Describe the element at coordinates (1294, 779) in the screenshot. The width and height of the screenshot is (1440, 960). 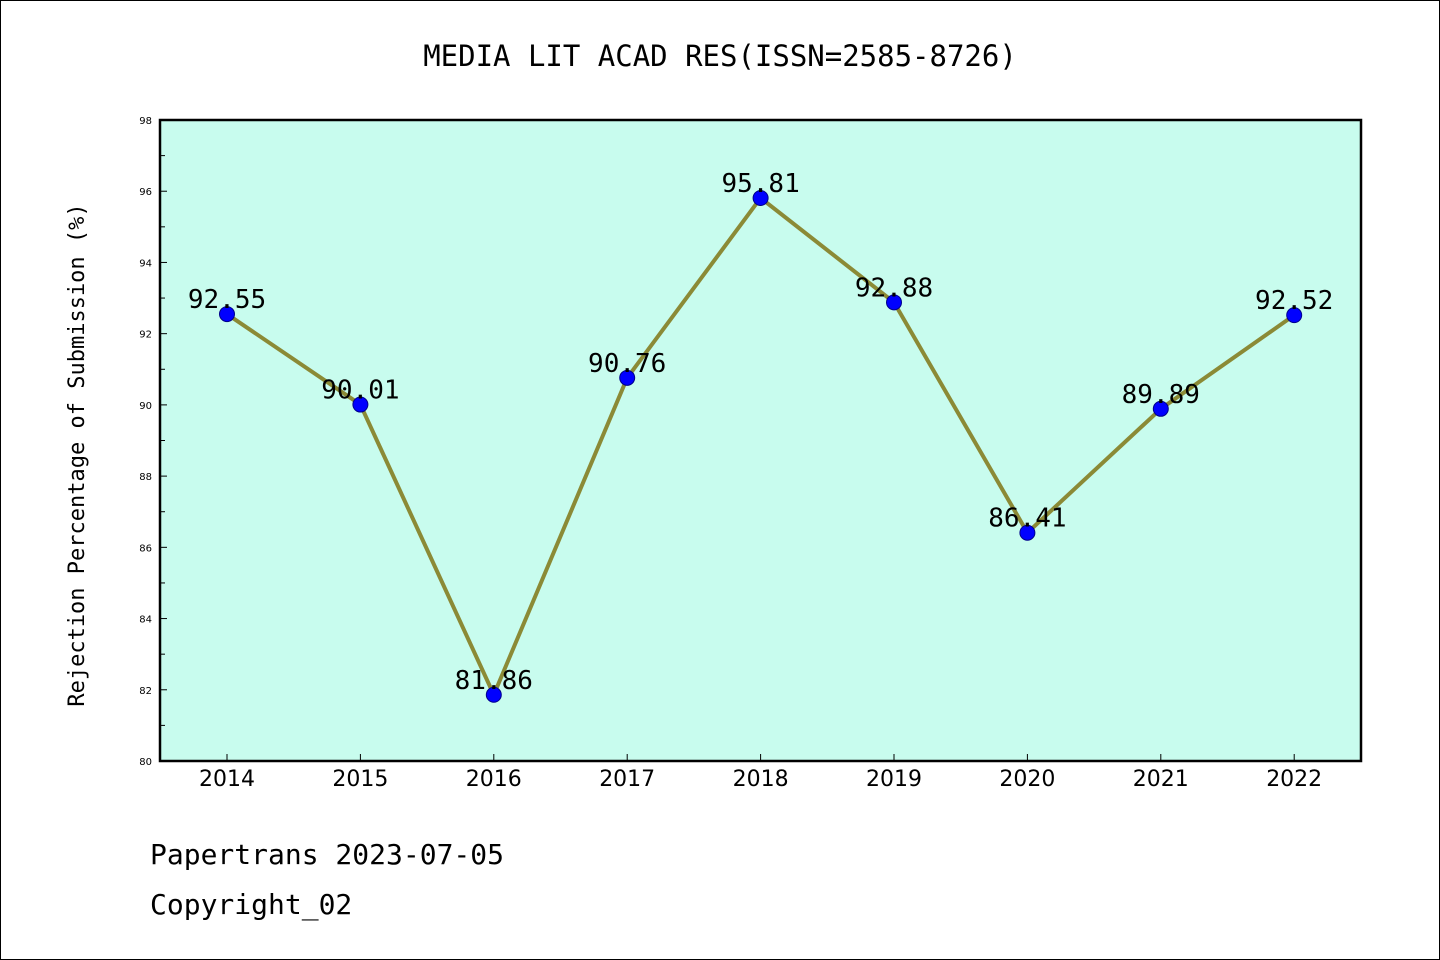
I see `x-tick-label: 2022` at that location.